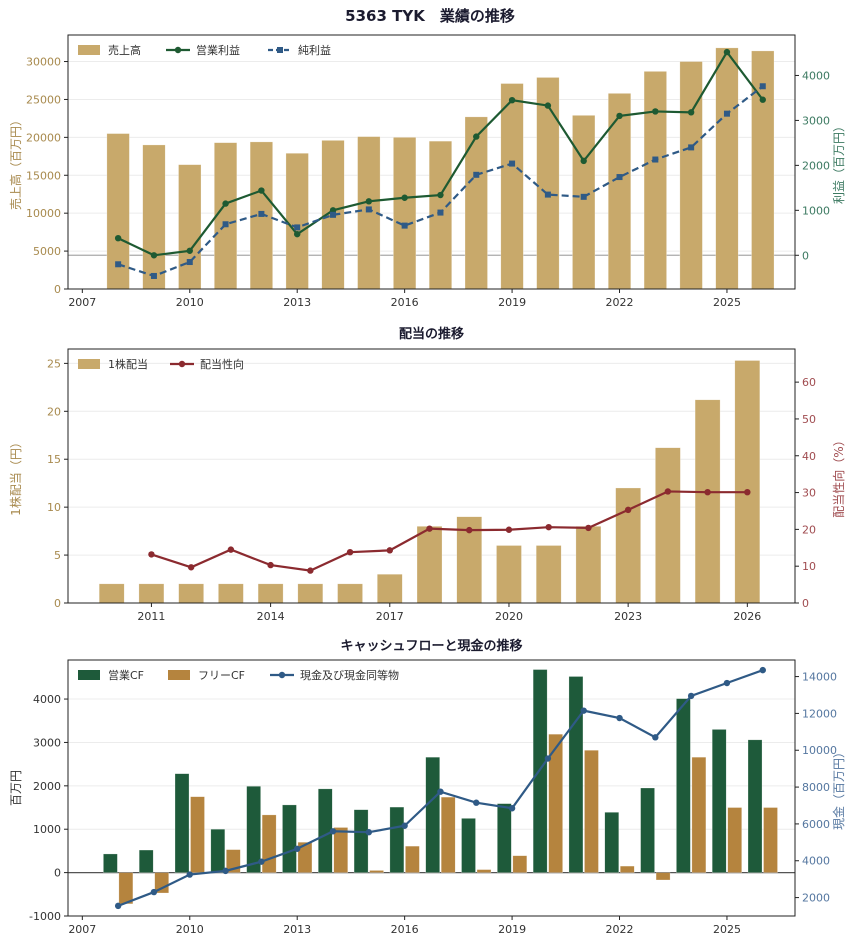 The height and width of the screenshot is (943, 860). I want to click on legend-label: 売上高, so click(124, 50).